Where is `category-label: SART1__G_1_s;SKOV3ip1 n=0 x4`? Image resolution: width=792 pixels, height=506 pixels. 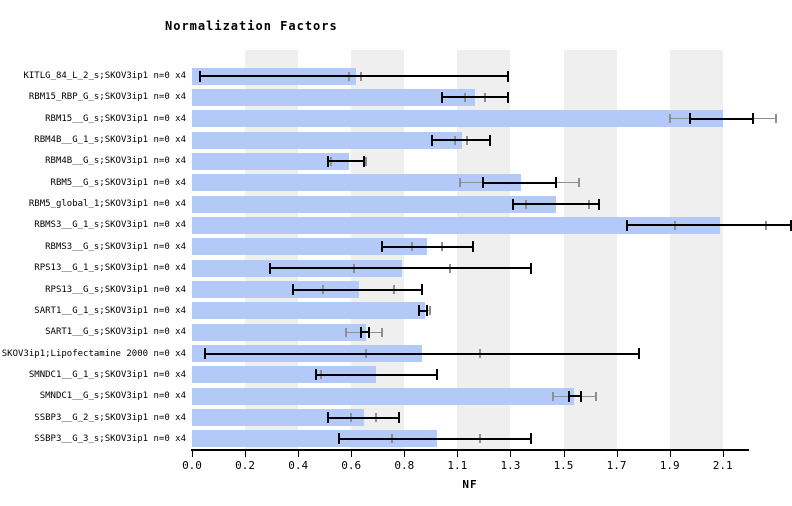
category-label: SART1__G_1_s;SKOV3ip1 n=0 x4 is located at coordinates (110, 310).